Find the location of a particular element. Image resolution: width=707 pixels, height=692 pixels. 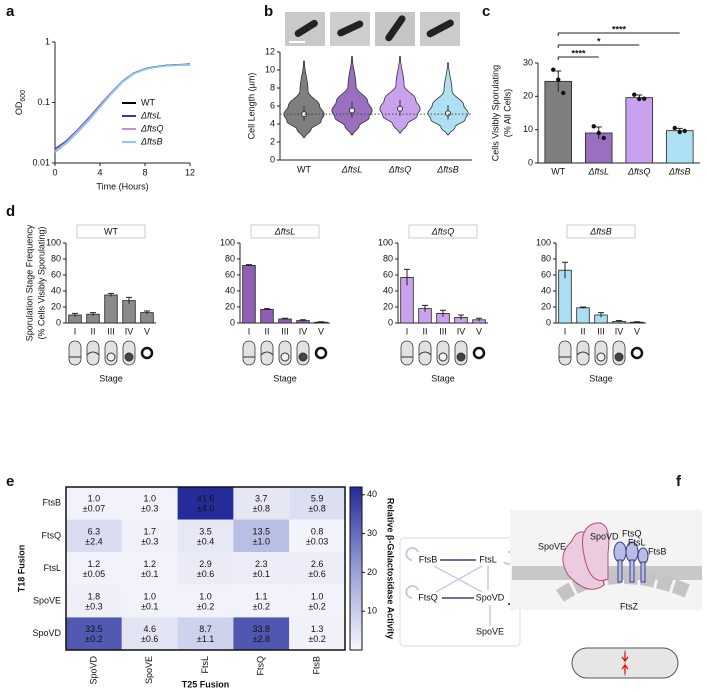

cell-value: 5.9 is located at coordinates (317, 499).